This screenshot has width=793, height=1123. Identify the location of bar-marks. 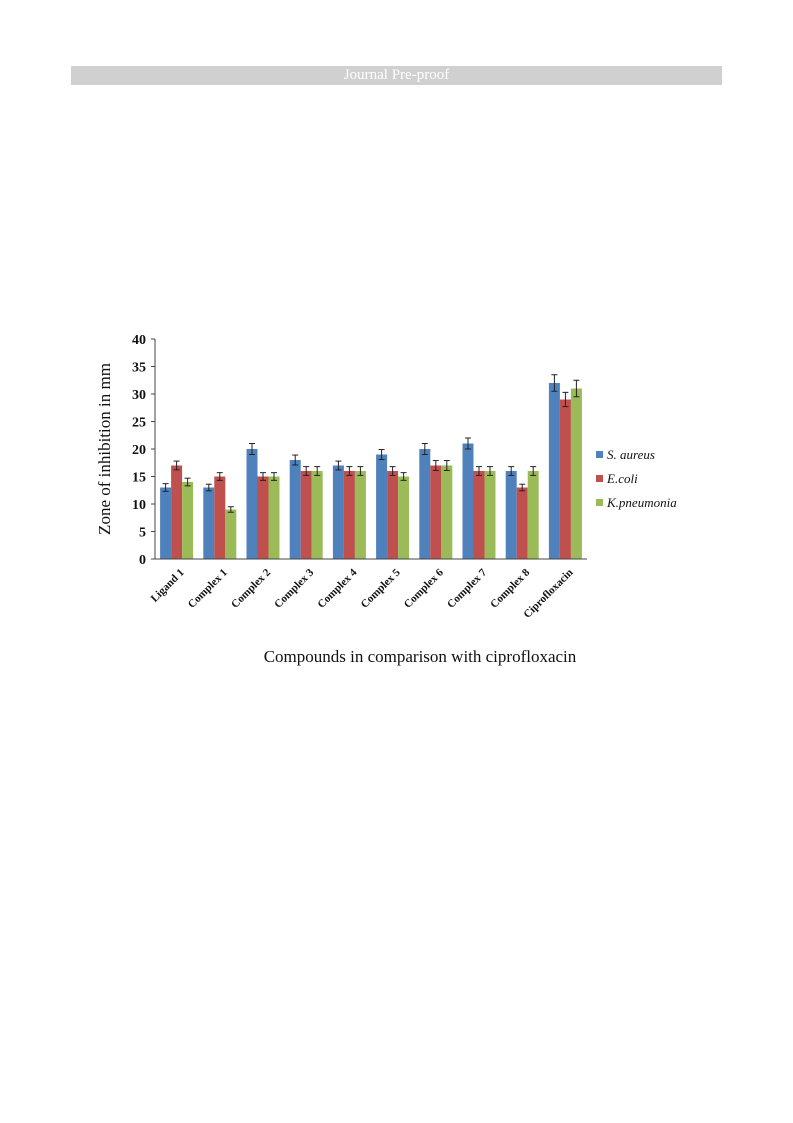
(371, 471).